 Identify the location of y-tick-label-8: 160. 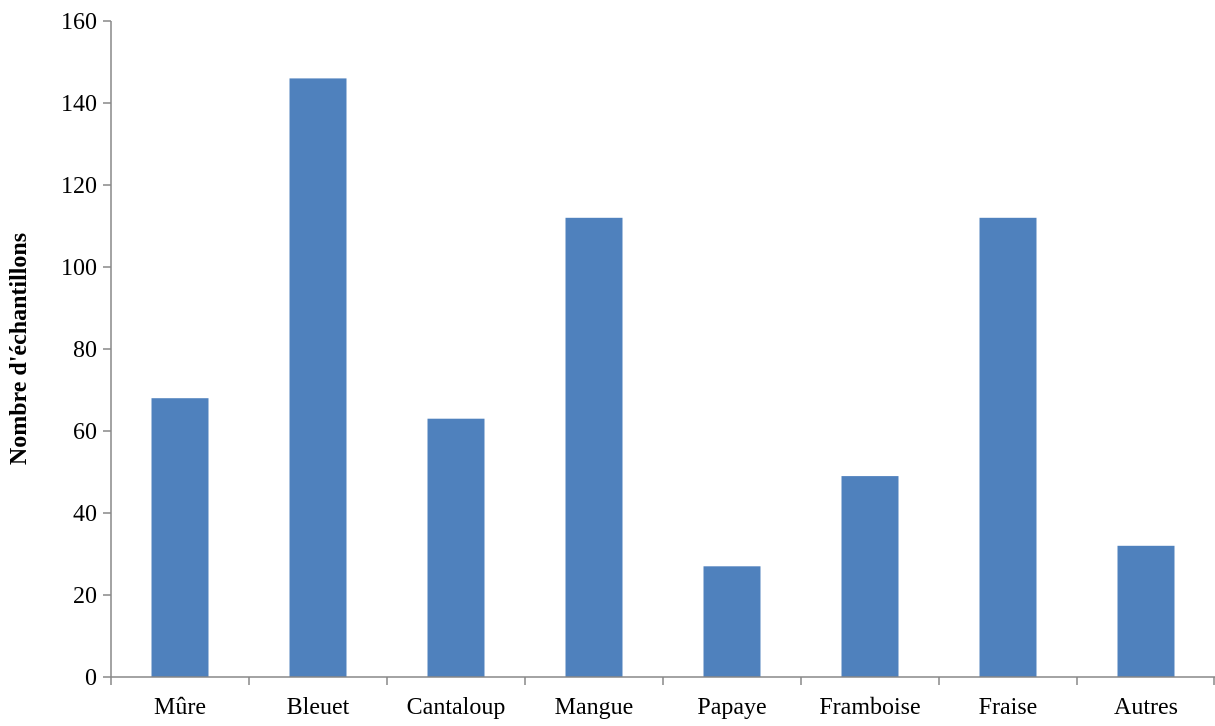
(79, 22).